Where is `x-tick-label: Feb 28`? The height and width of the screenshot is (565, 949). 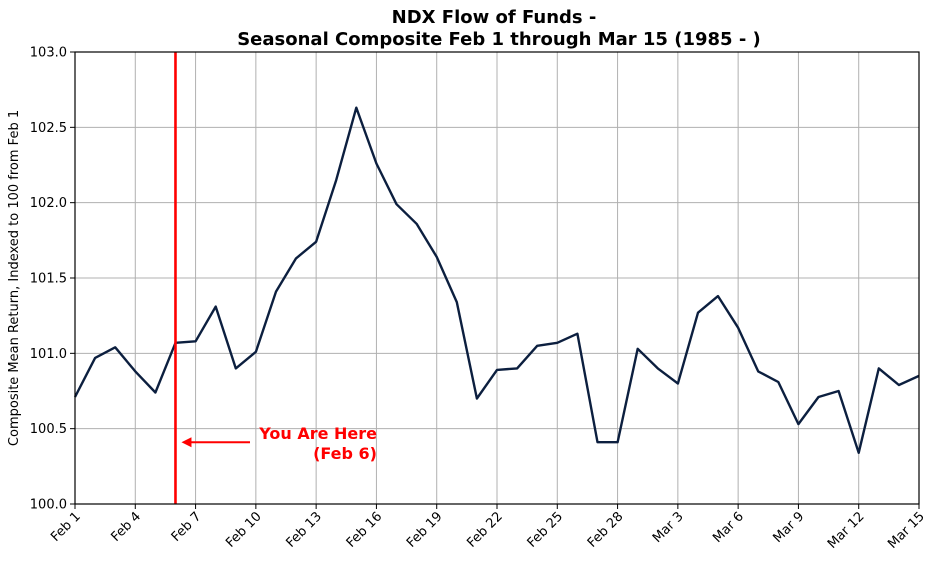 x-tick-label: Feb 28 is located at coordinates (606, 530).